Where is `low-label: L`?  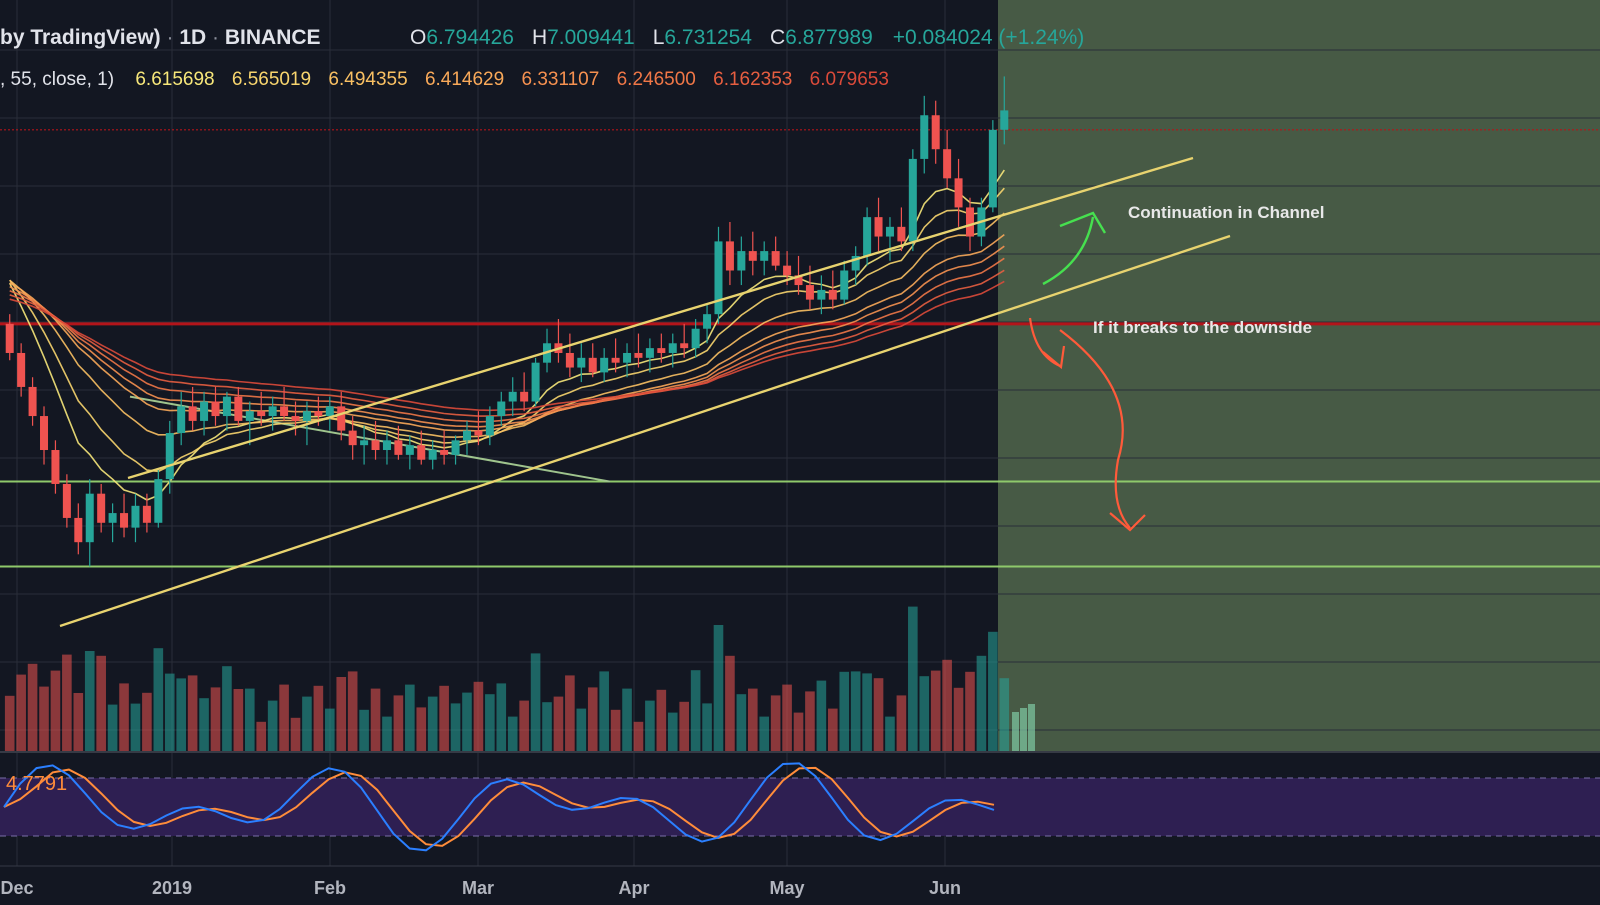
low-label: L is located at coordinates (659, 37).